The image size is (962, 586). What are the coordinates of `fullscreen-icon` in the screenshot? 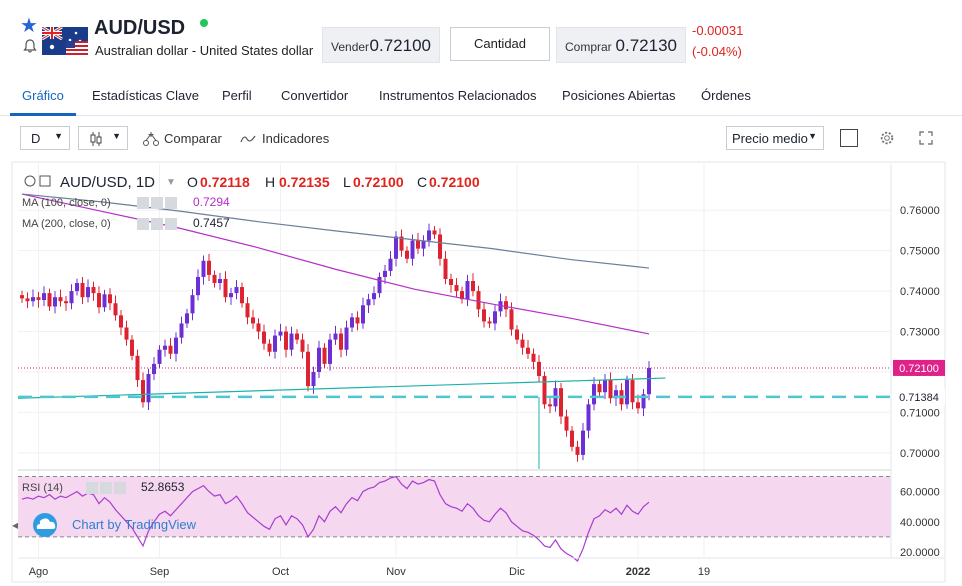 It's located at (926, 138).